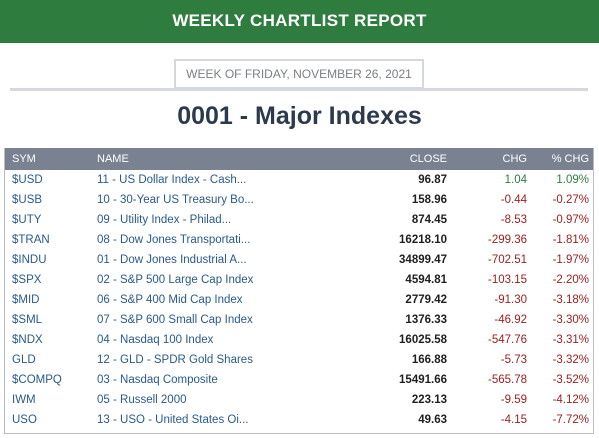  I want to click on row-symbol-link: $TRAN, so click(31, 240).